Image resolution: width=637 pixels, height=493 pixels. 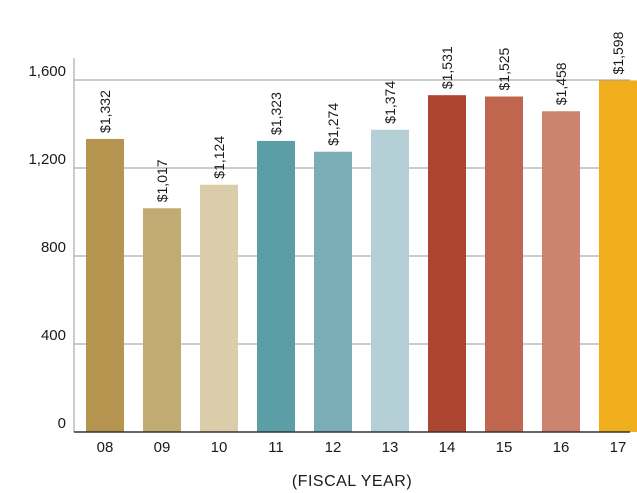 I want to click on x-tick-label-17: 17, so click(x=618, y=447).